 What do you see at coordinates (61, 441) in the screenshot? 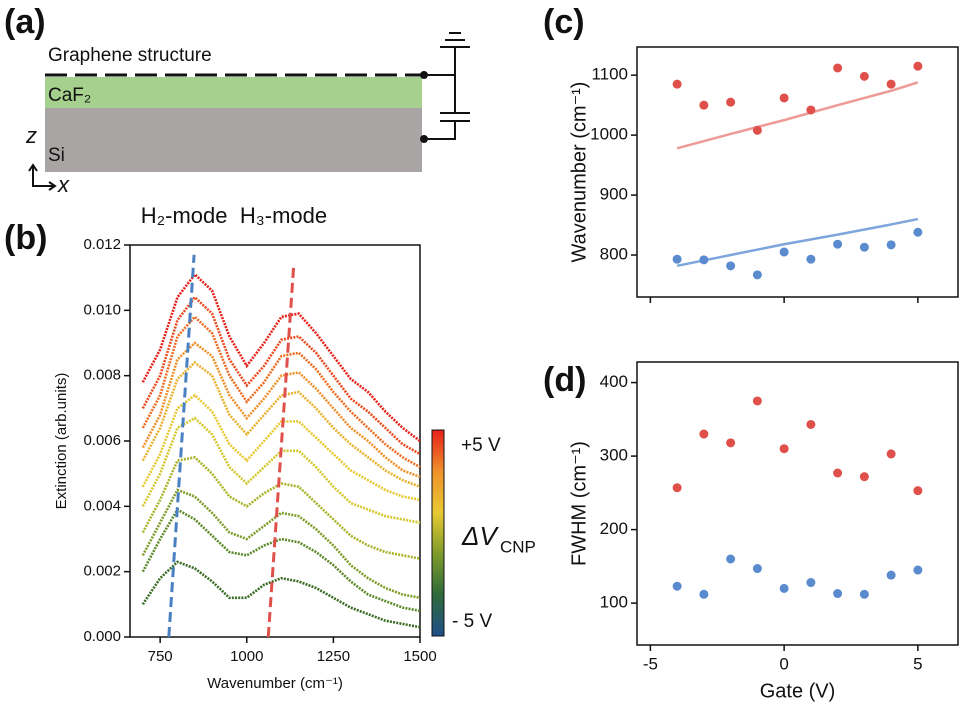
I see `y-axis-label: Extinction (arb.units)` at bounding box center [61, 441].